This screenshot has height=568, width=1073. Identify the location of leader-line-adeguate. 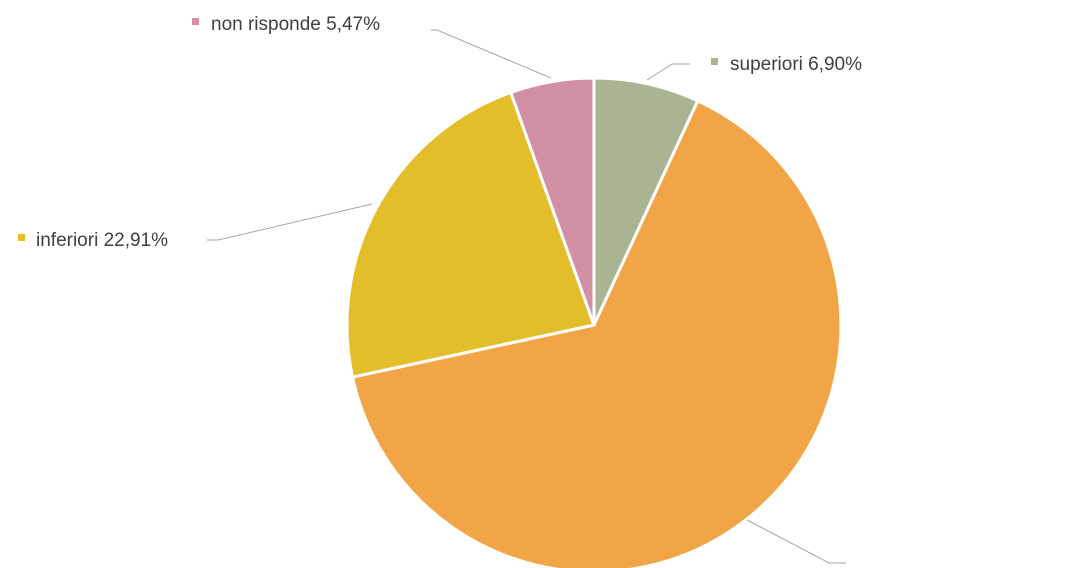
(796, 541).